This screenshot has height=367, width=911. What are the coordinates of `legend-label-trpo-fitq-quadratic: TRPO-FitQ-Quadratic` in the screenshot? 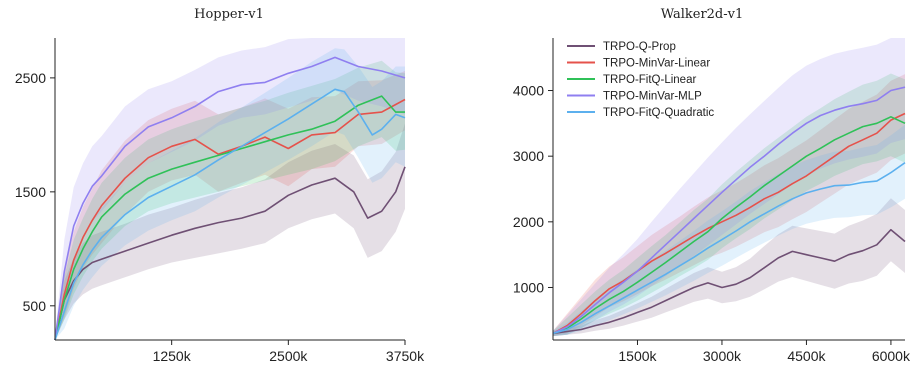 It's located at (658, 113).